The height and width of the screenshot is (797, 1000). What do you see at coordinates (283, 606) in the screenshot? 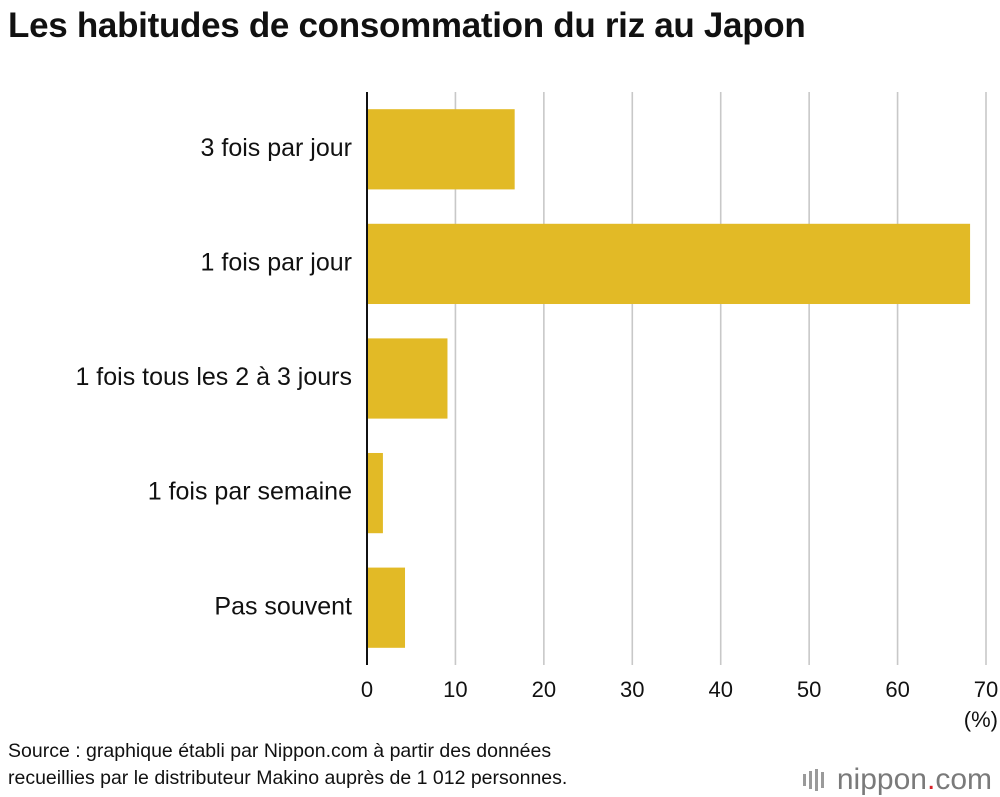
I see `category-label: Pas souvent` at bounding box center [283, 606].